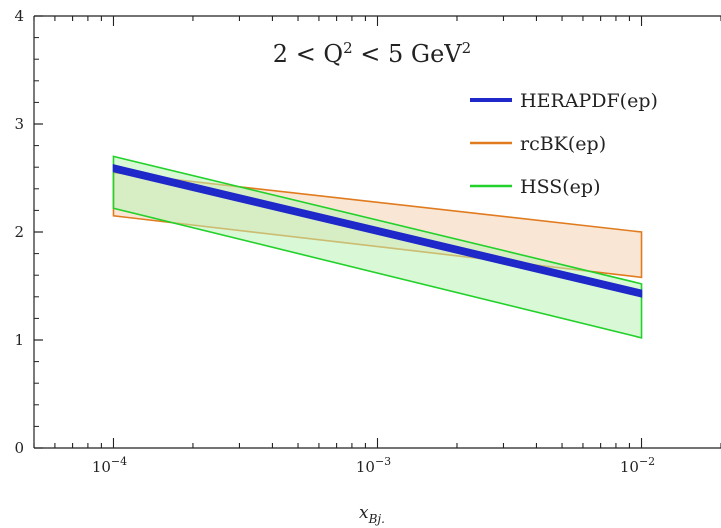  What do you see at coordinates (109, 465) in the screenshot?
I see `x-tick-label: 10⁻⁴` at bounding box center [109, 465].